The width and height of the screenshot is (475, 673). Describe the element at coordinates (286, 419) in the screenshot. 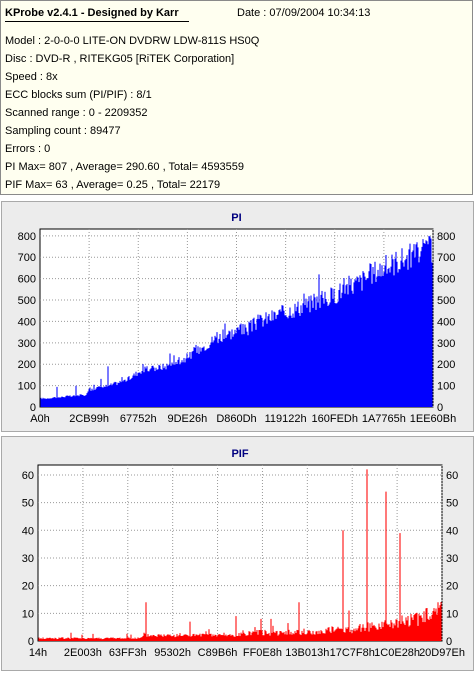

I see `chart0-xtick-5: 119122h` at that location.